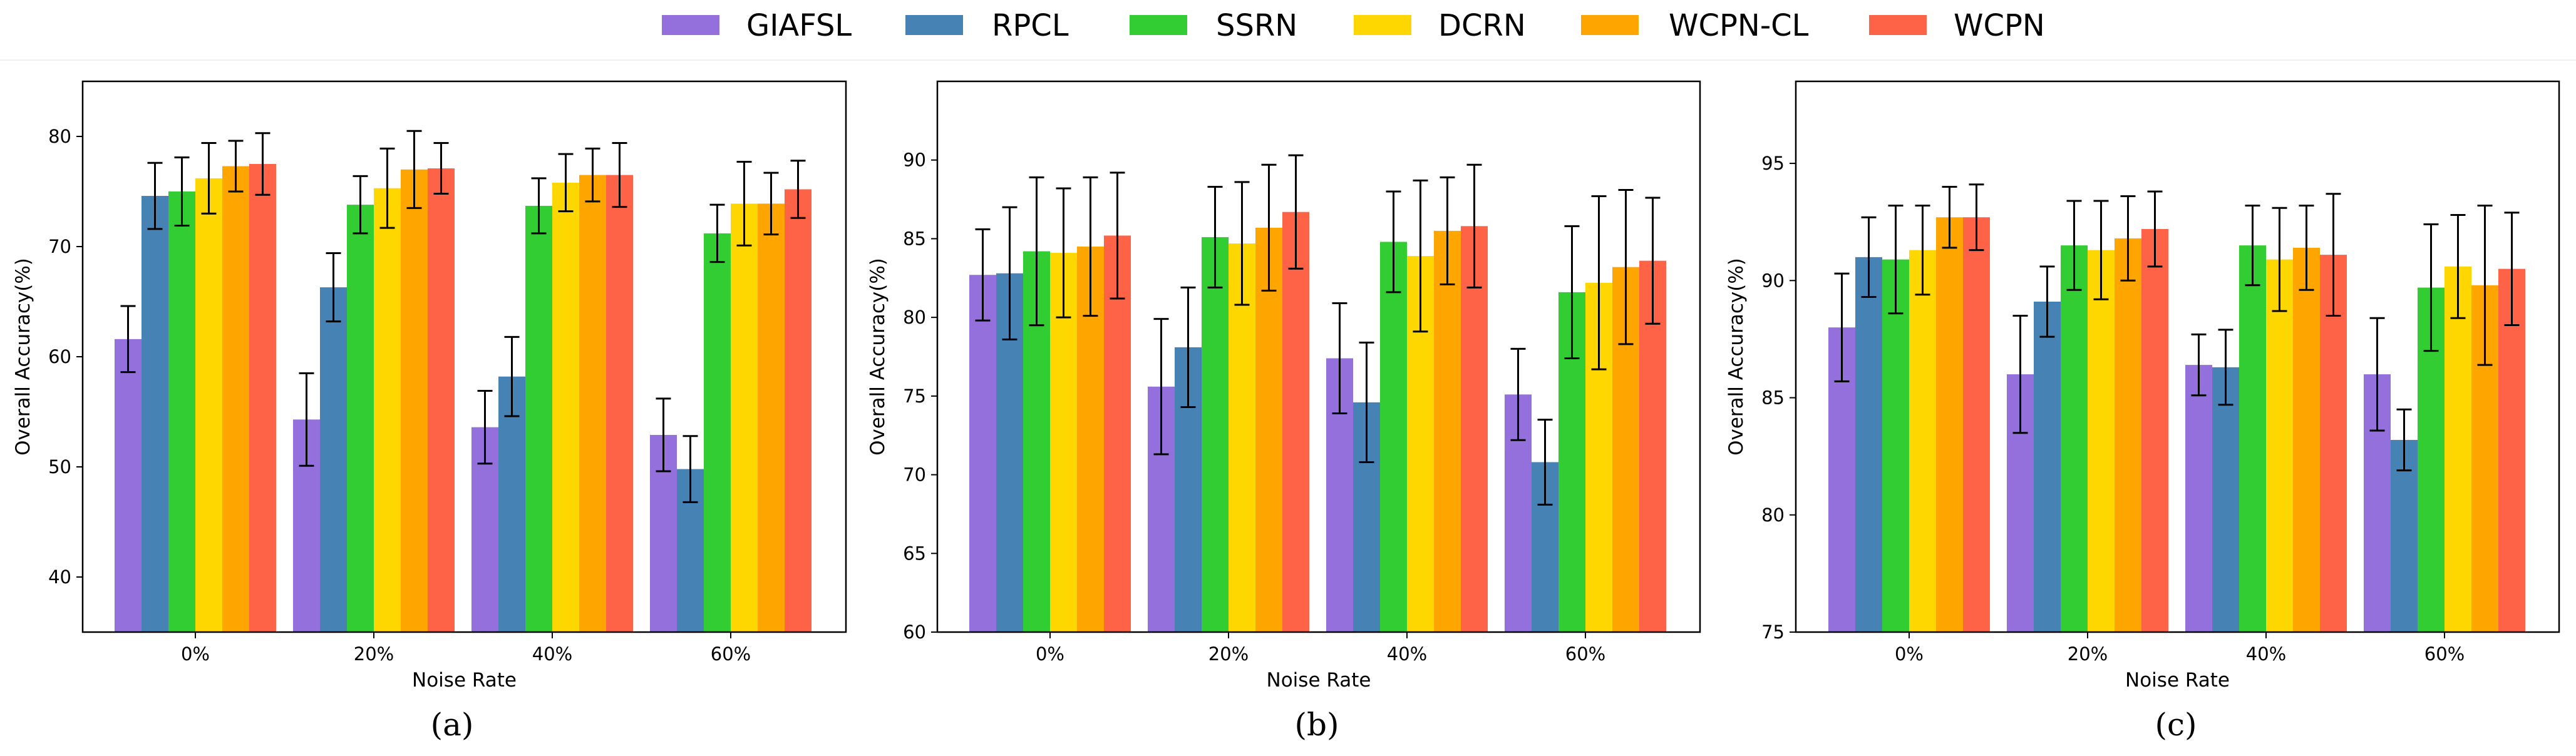  I want to click on bar-wcpn-cl-60pct, so click(771, 417).